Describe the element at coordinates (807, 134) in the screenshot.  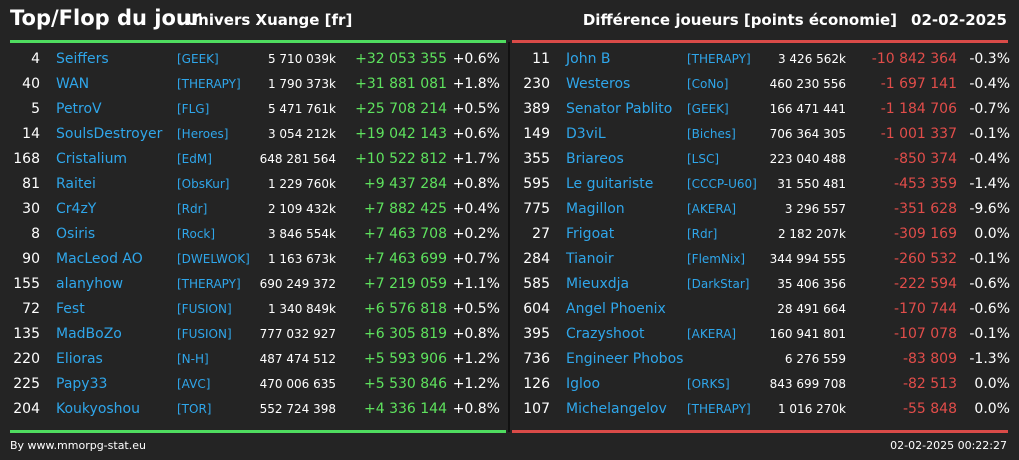
I see `player-points: 706 364 305` at that location.